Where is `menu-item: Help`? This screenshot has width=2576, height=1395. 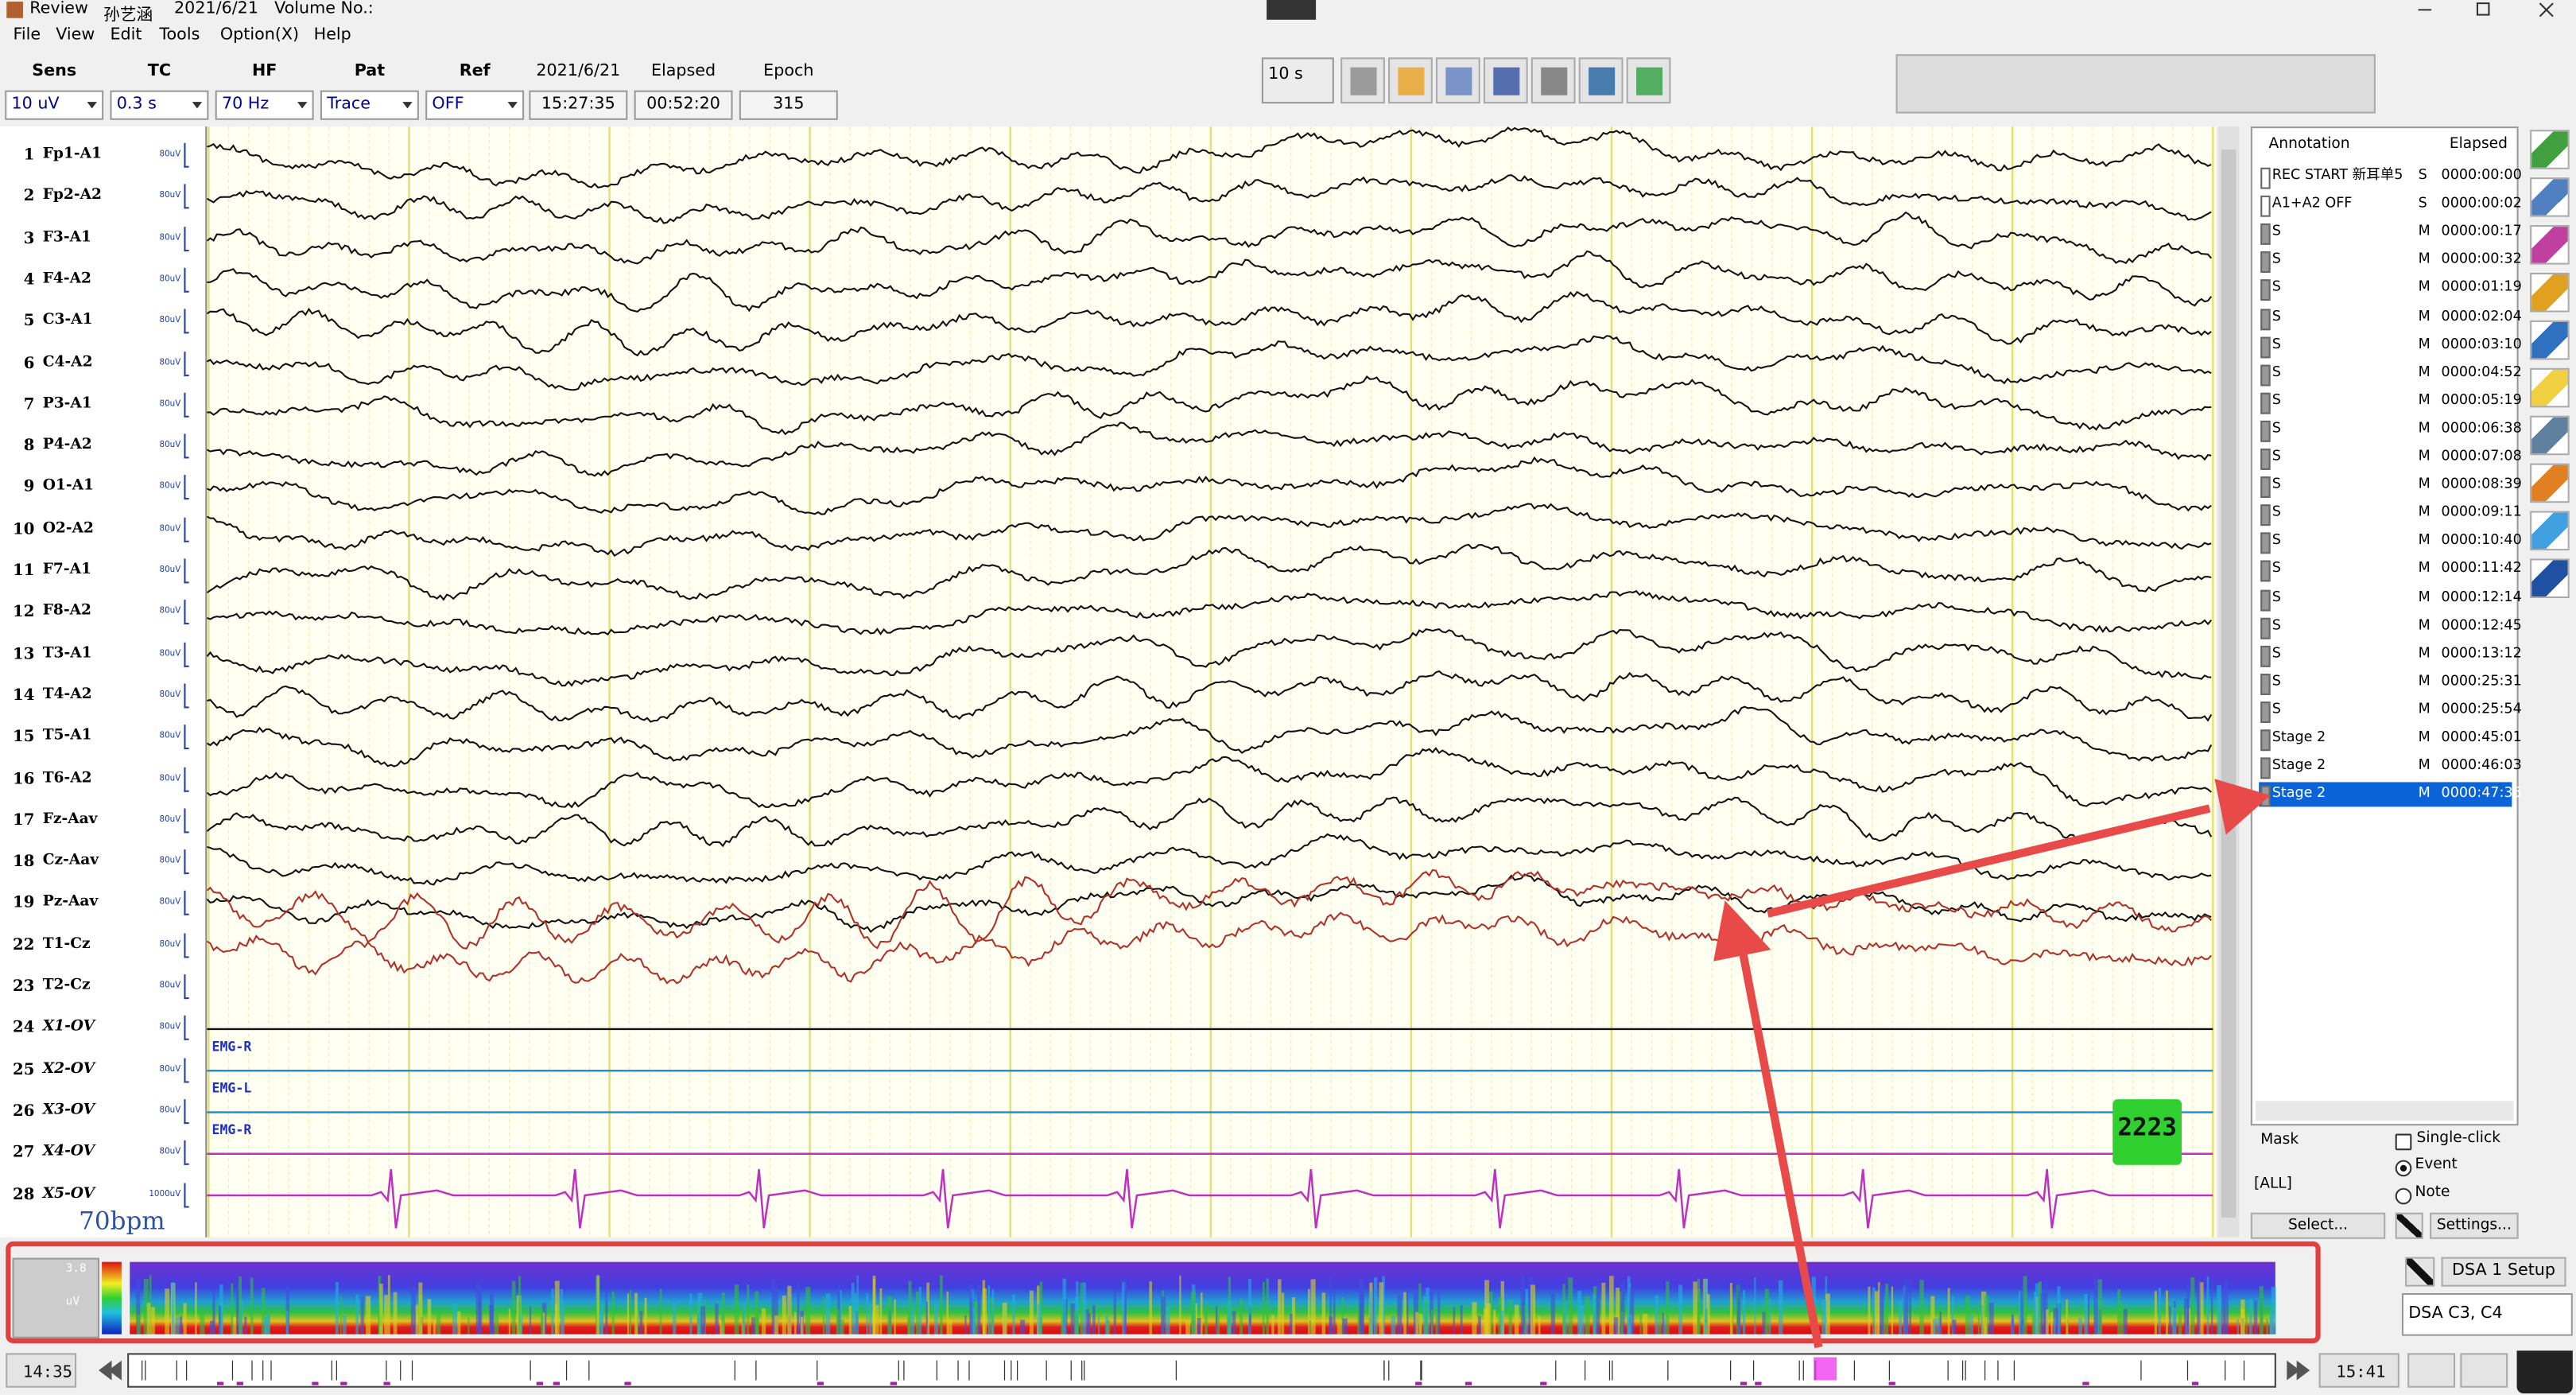 menu-item: Help is located at coordinates (332, 35).